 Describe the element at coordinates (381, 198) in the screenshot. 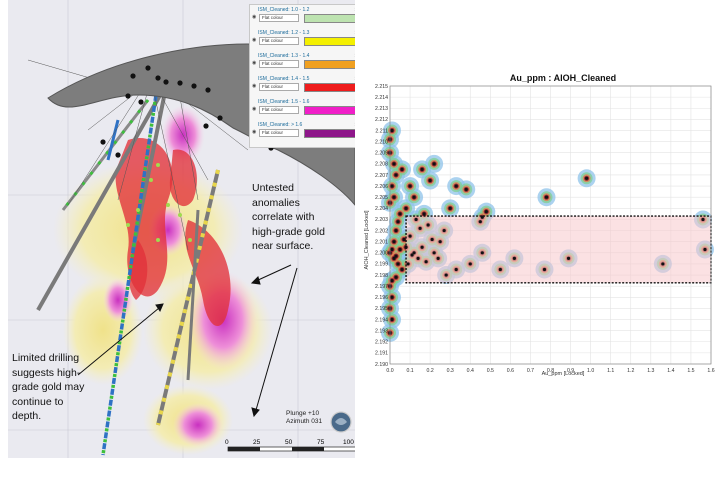

I see `y-tick-label: 2.205` at that location.